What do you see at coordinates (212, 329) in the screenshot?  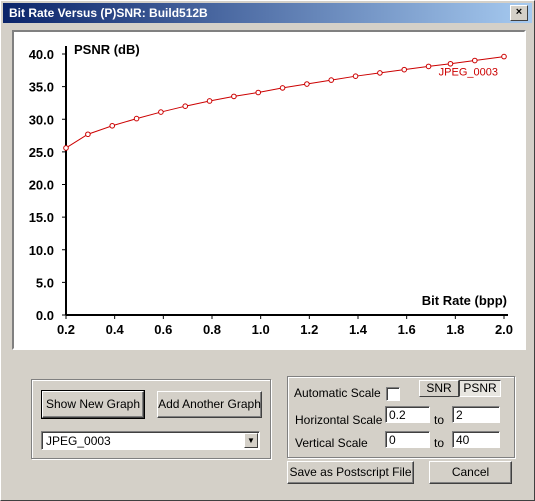 I see `x-tick-label: 0.8` at bounding box center [212, 329].